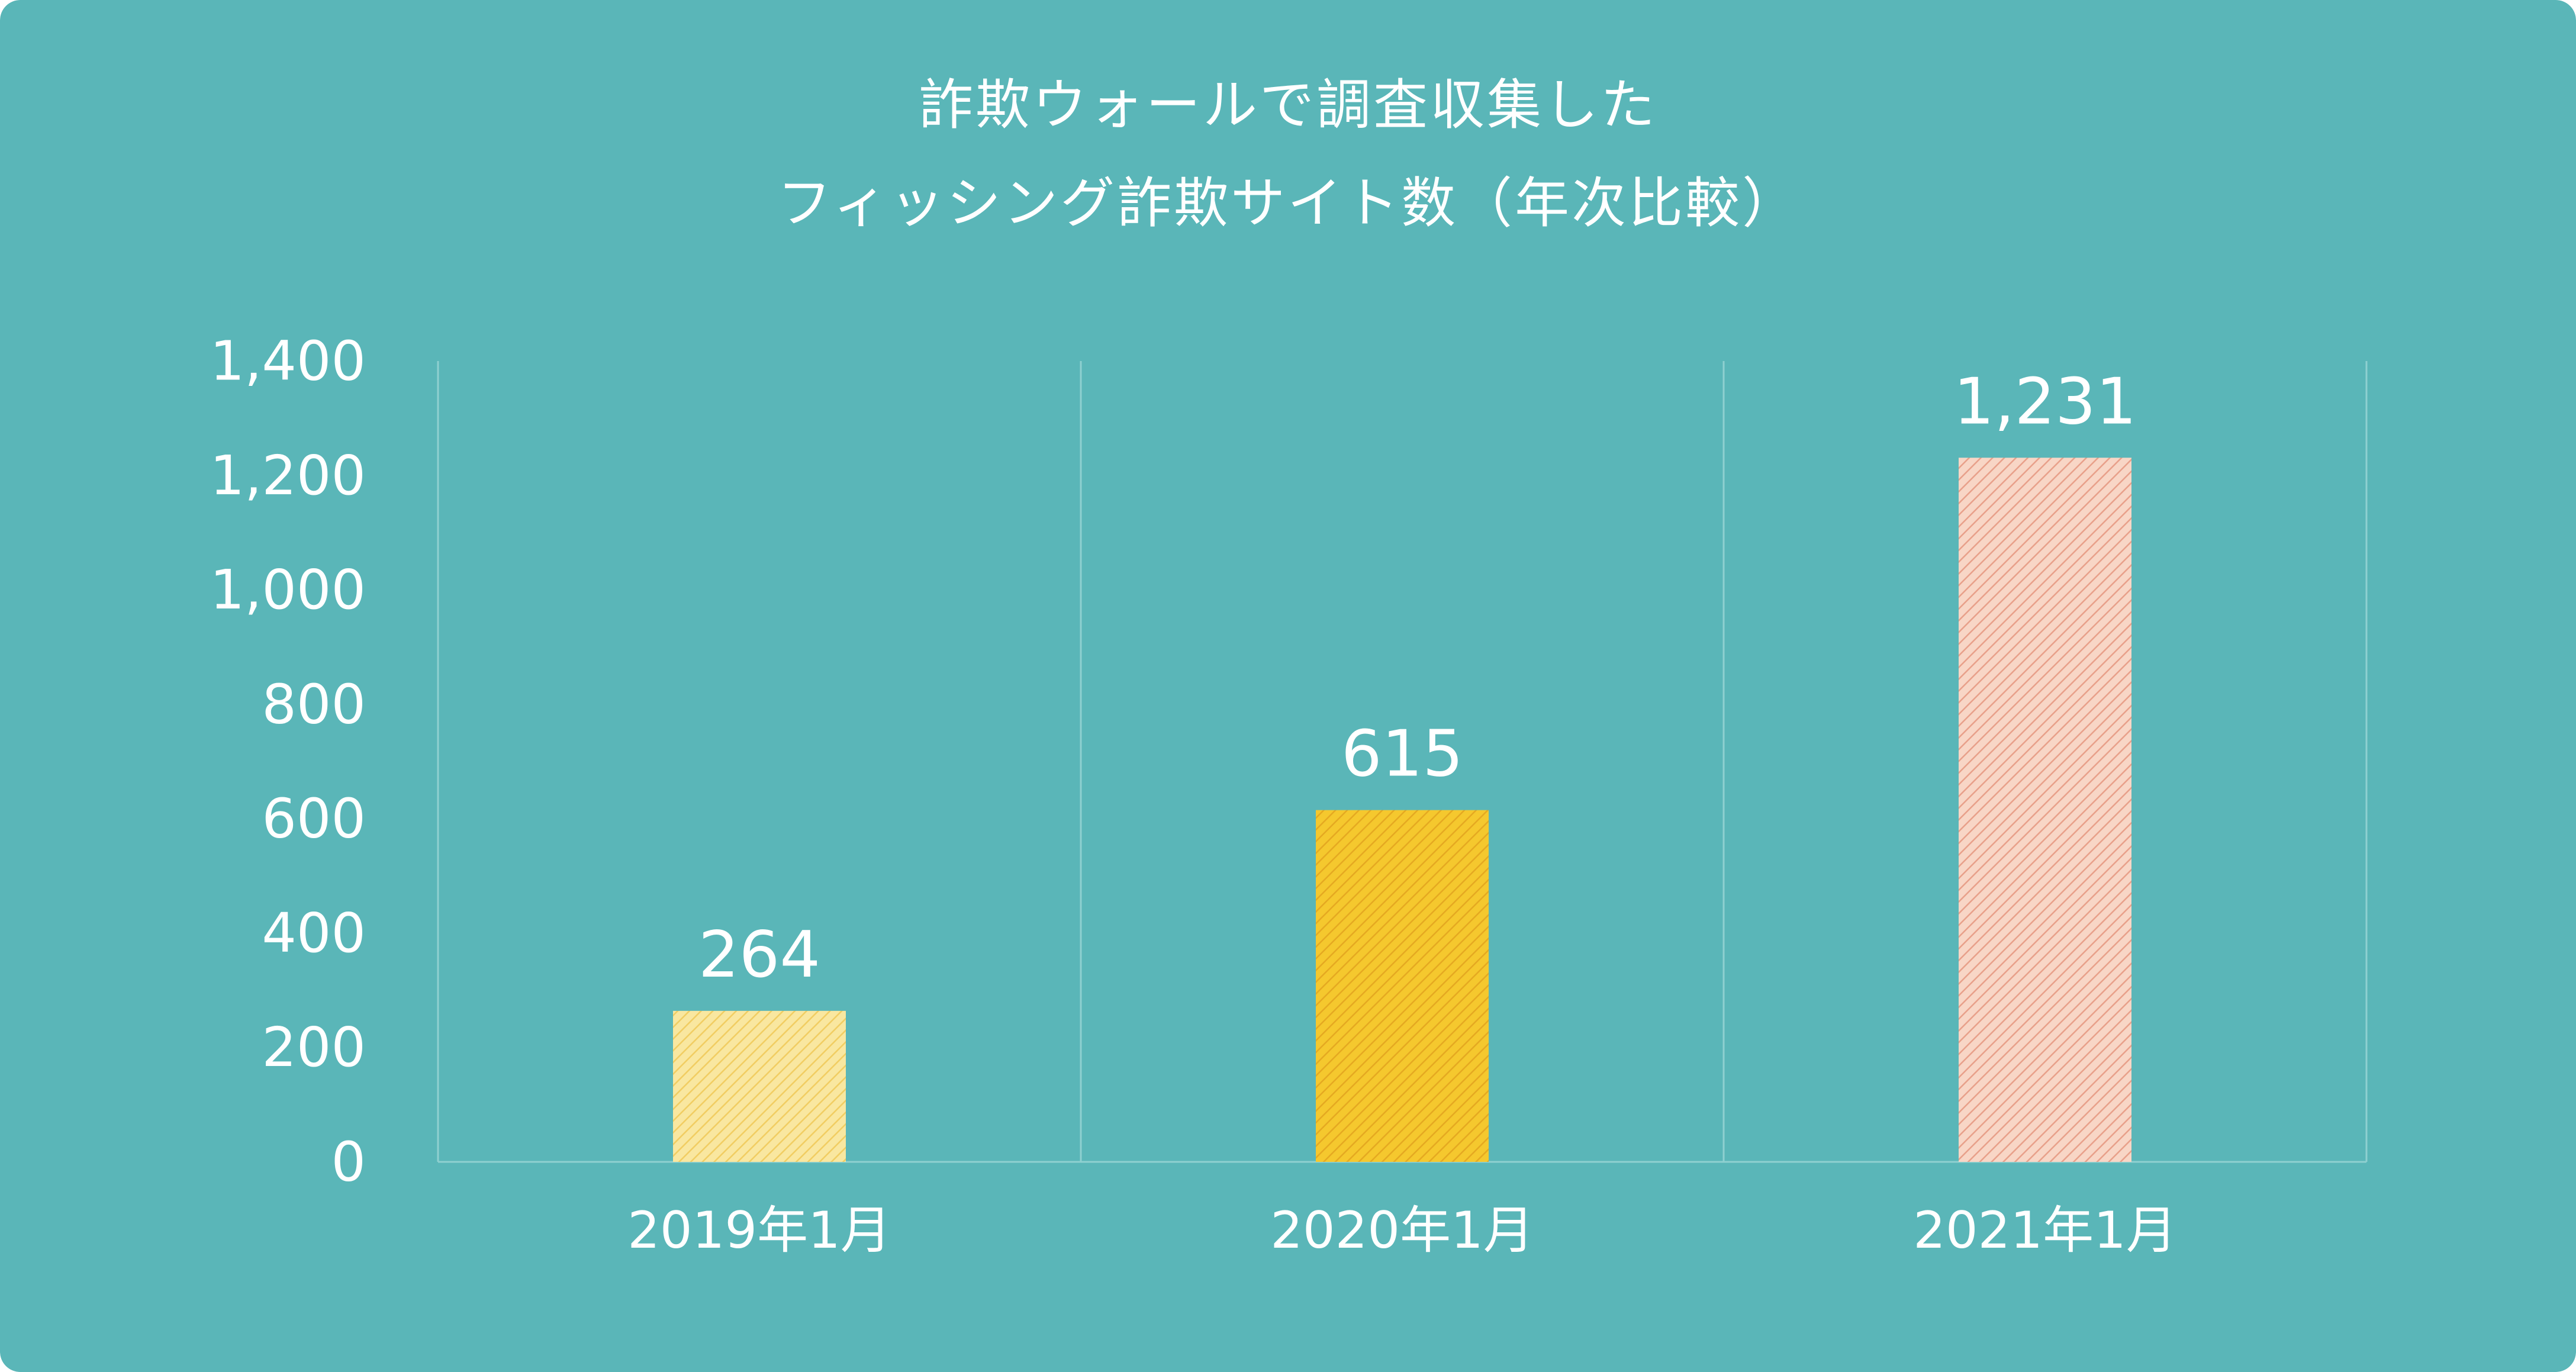 The image size is (2576, 1372). What do you see at coordinates (759, 955) in the screenshot?
I see `bar-value-label: 264` at bounding box center [759, 955].